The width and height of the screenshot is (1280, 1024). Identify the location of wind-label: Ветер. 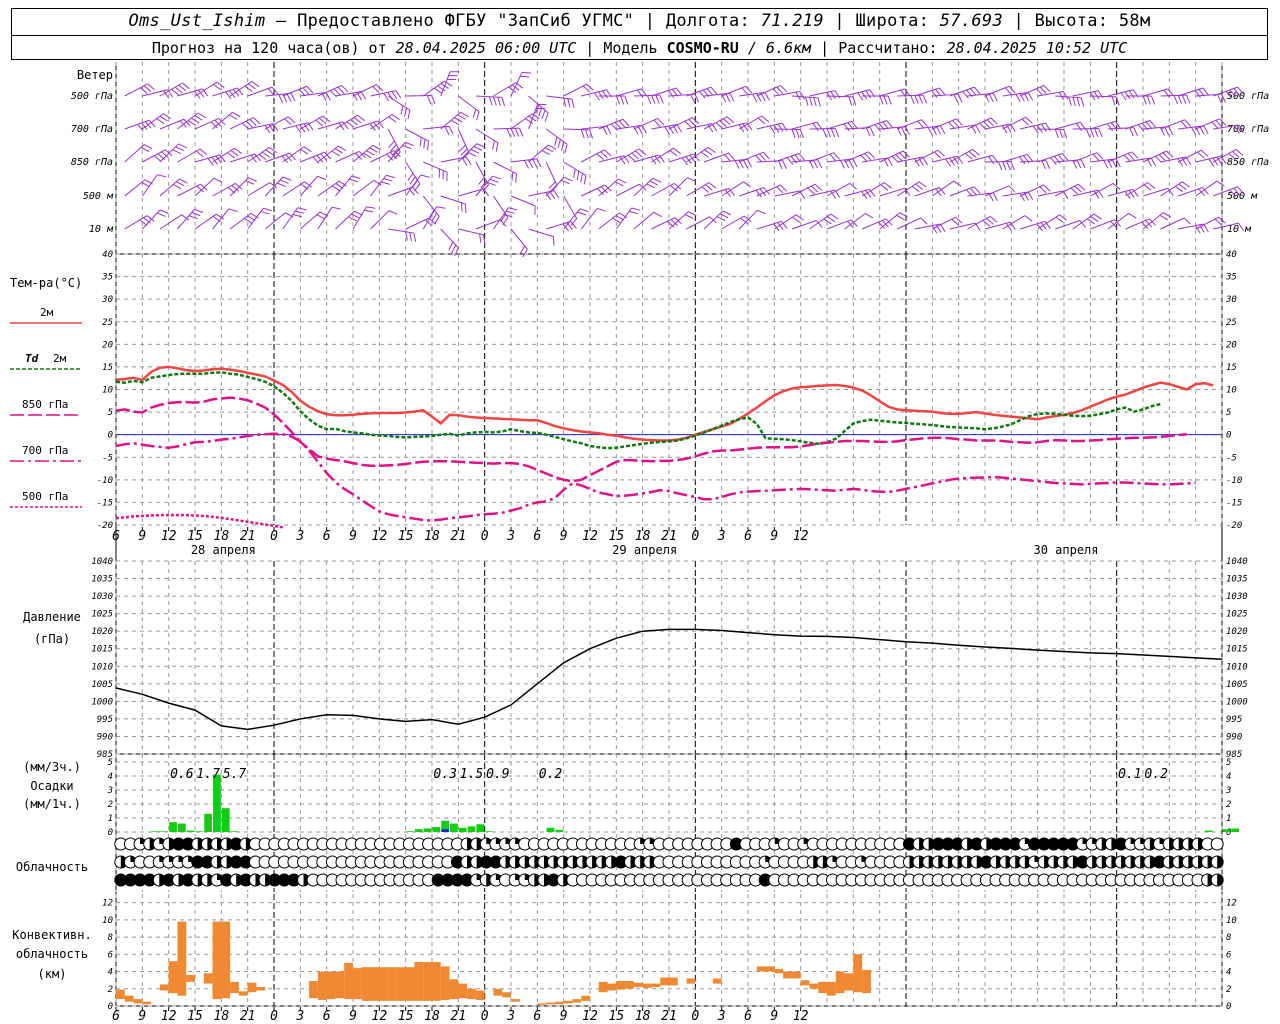
(95, 75).